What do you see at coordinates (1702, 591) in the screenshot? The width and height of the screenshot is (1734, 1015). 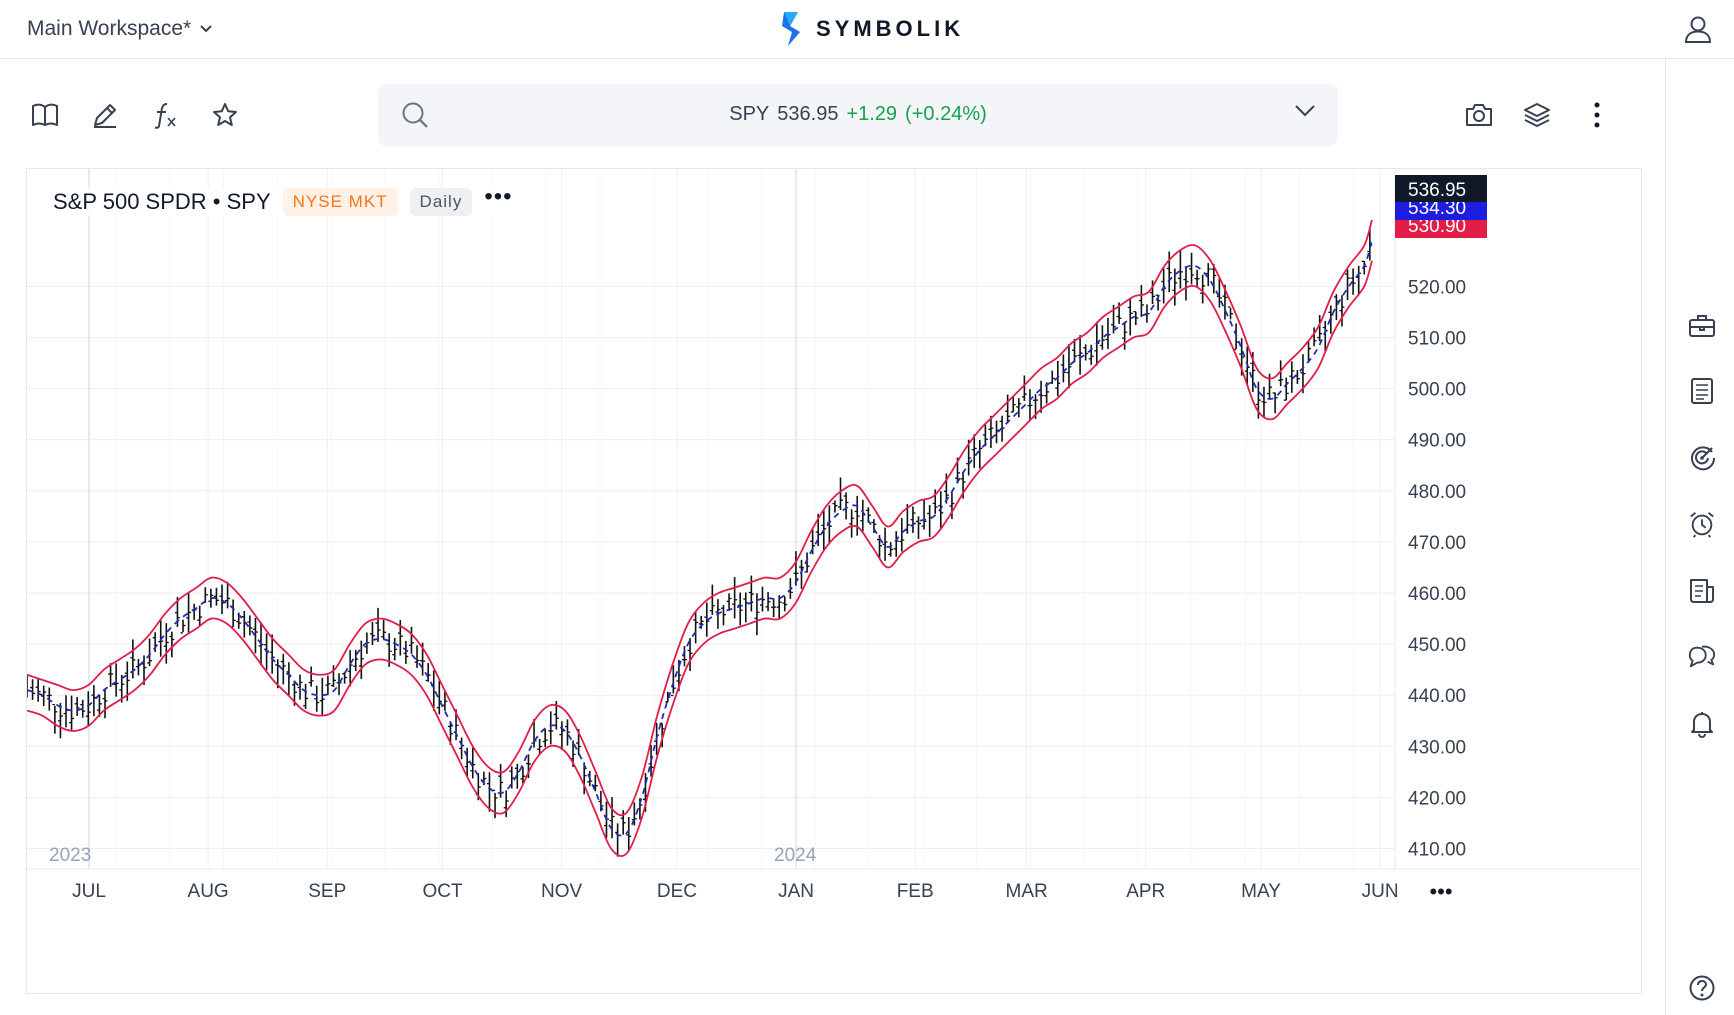 I see `news-icon` at bounding box center [1702, 591].